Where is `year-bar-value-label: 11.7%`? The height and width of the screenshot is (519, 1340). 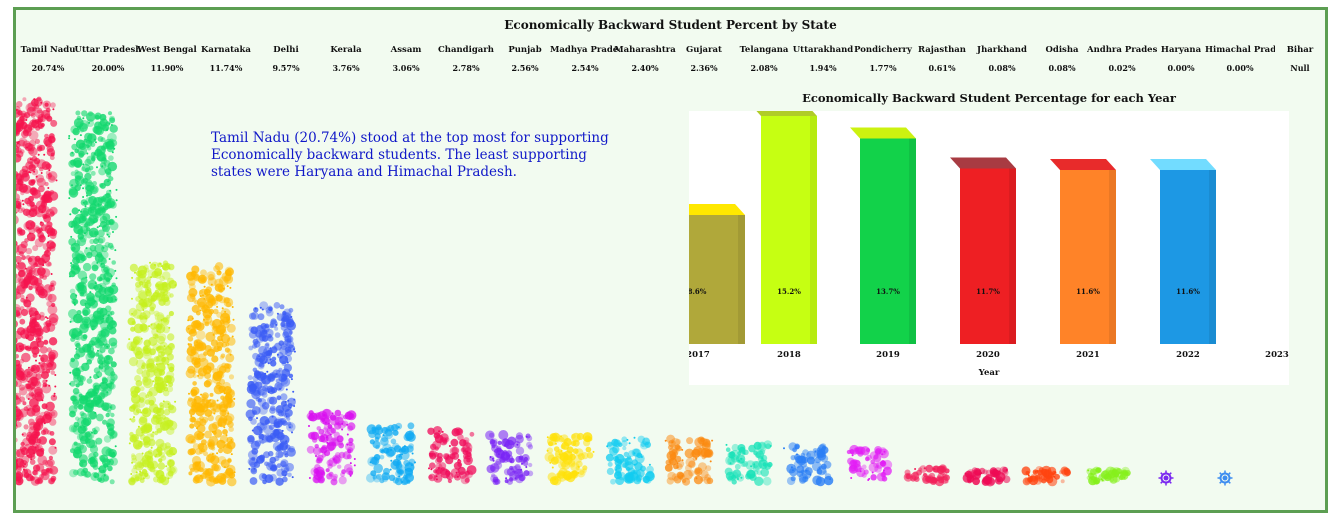 year-bar-value-label: 11.7% is located at coordinates (988, 291).